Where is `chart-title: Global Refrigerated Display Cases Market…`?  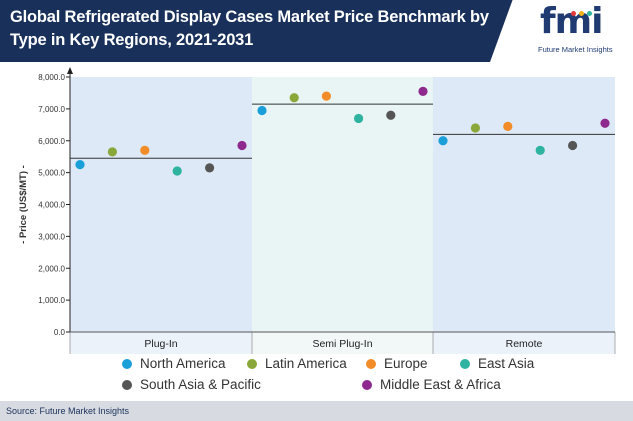 chart-title: Global Refrigerated Display Cases Market… is located at coordinates (249, 28).